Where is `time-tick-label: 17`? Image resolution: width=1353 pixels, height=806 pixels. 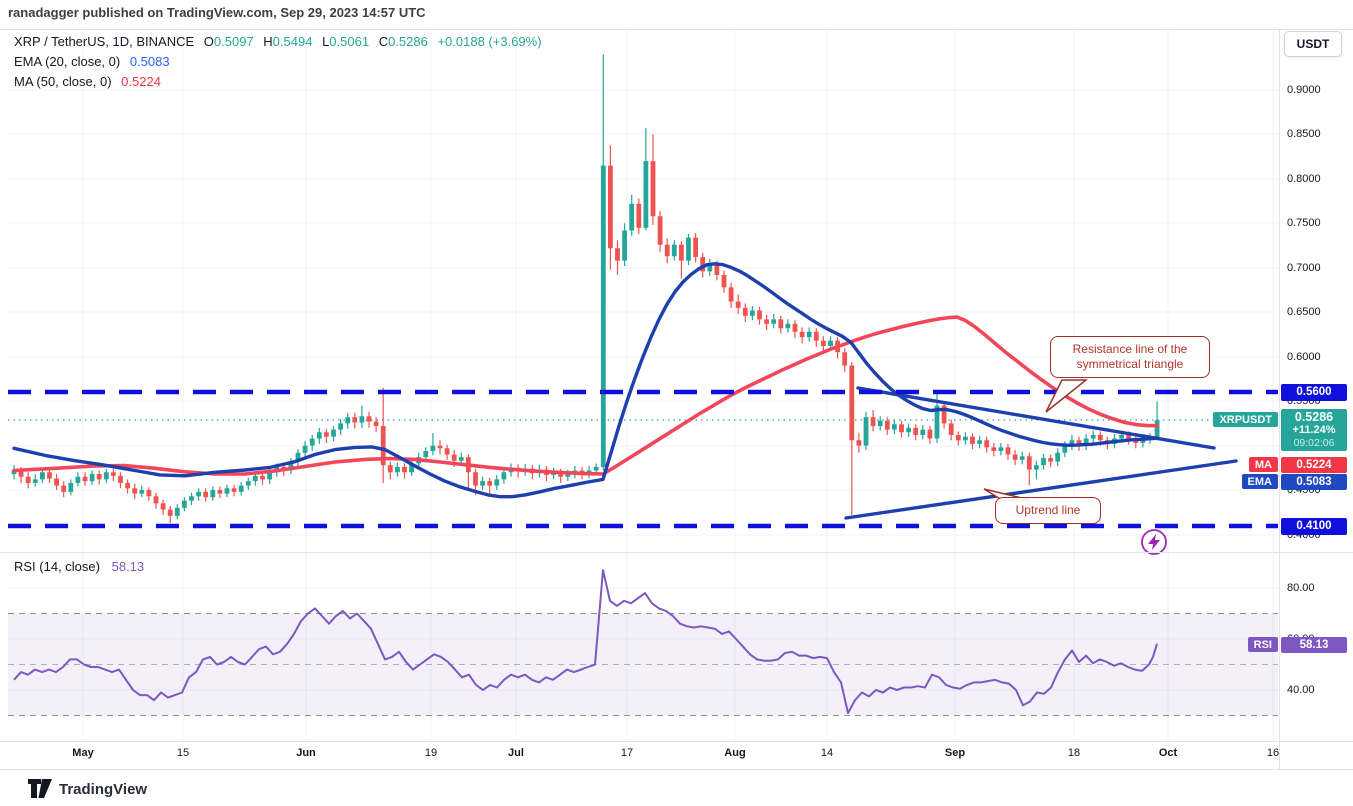 time-tick-label: 17 is located at coordinates (627, 753).